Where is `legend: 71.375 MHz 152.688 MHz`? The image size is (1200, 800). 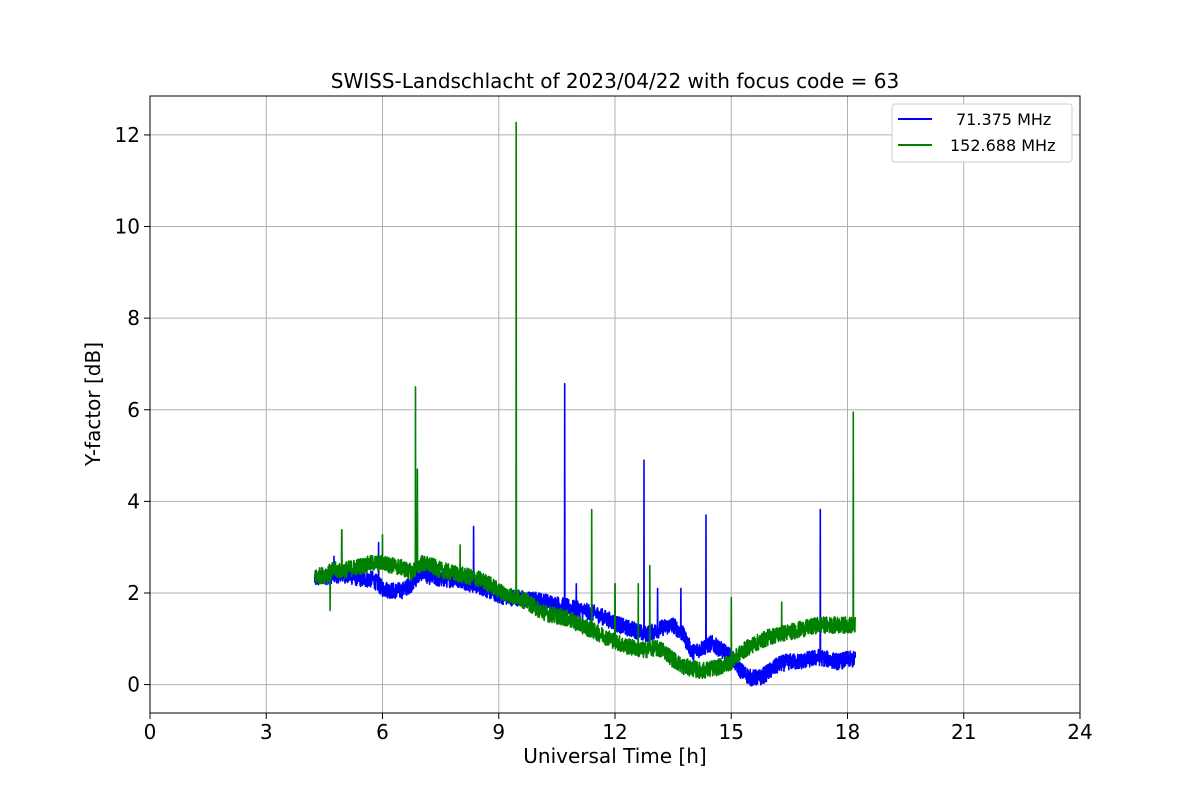
legend: 71.375 MHz 152.688 MHz is located at coordinates (982, 133).